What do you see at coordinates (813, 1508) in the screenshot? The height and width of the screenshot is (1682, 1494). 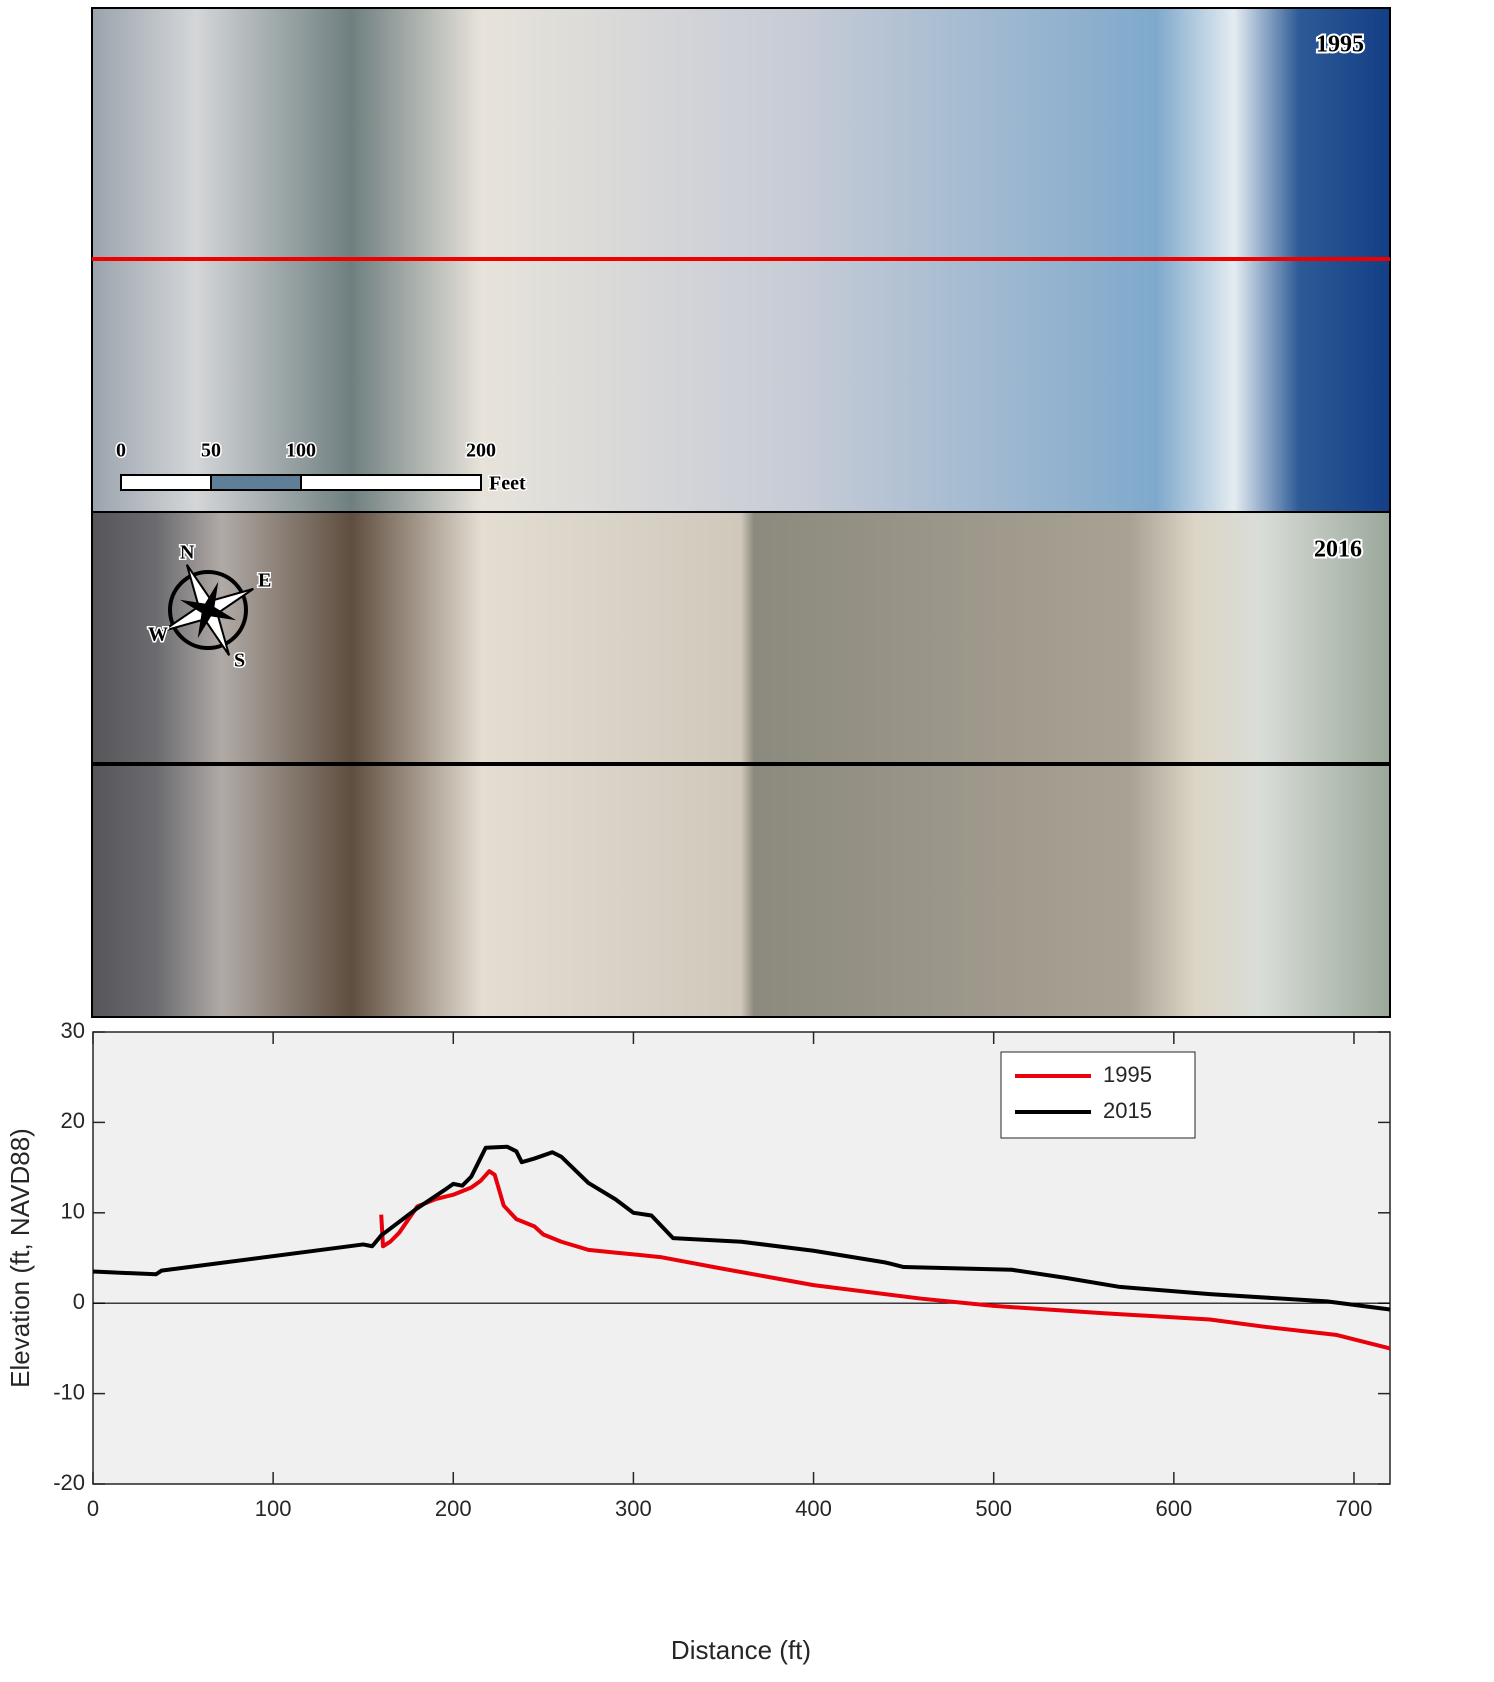 I see `x-tick-label: 400` at bounding box center [813, 1508].